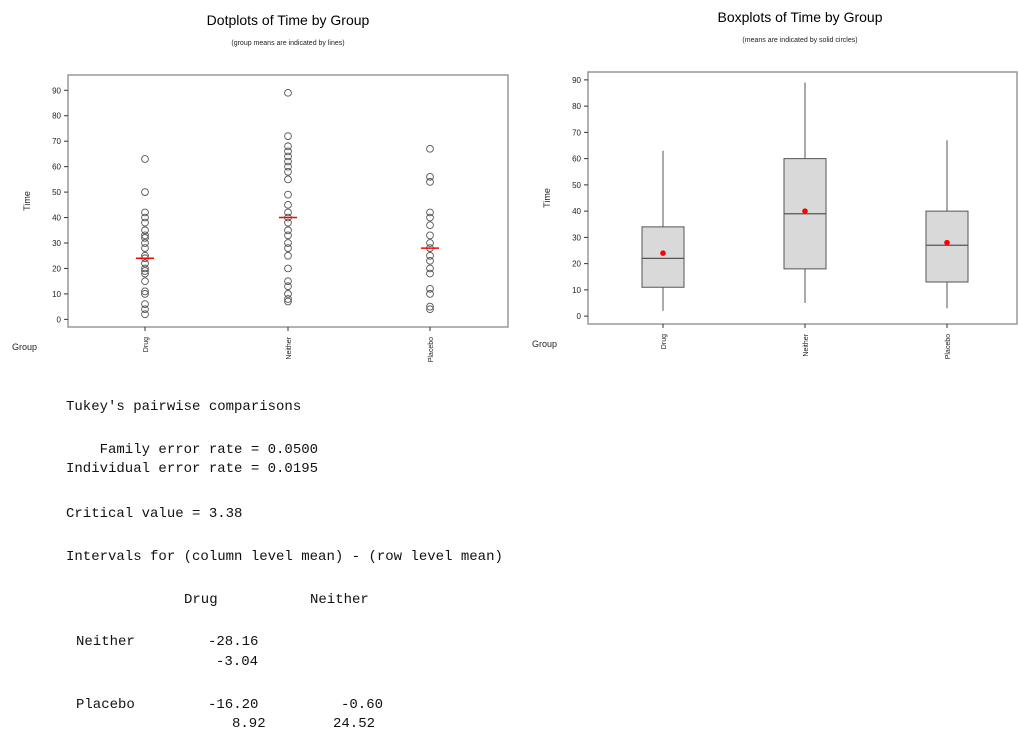 The image size is (1018, 735). What do you see at coordinates (233, 642) in the screenshot?
I see `interval-lower: -28.16` at bounding box center [233, 642].